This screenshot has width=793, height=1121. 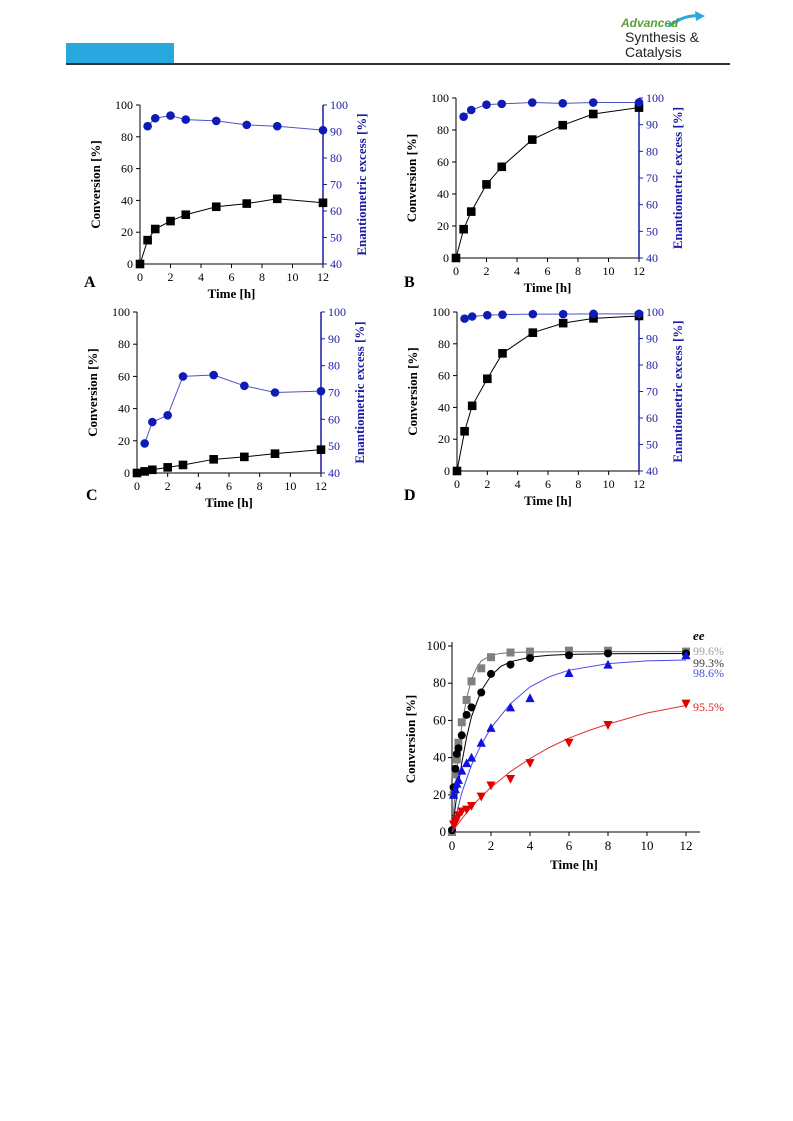 What do you see at coordinates (652, 339) in the screenshot?
I see `y2-tick-label: 90` at bounding box center [652, 339].